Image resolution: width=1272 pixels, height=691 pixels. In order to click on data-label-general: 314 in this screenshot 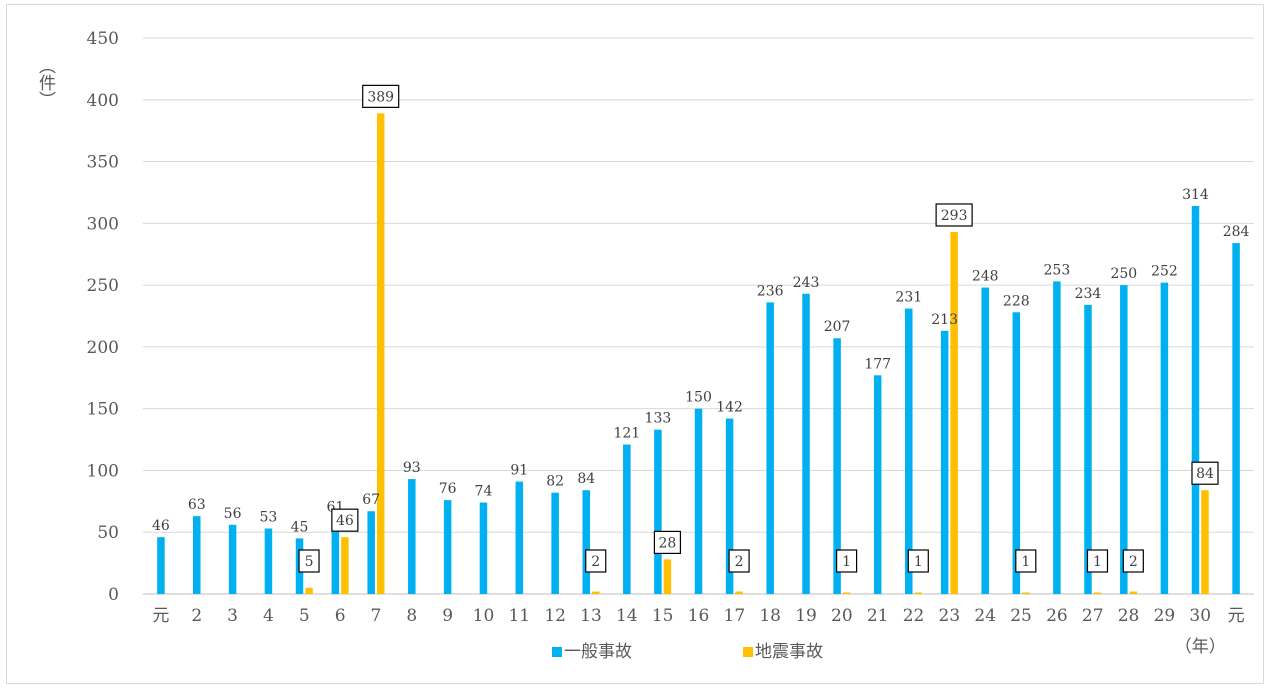, I will do `click(1195, 195)`.